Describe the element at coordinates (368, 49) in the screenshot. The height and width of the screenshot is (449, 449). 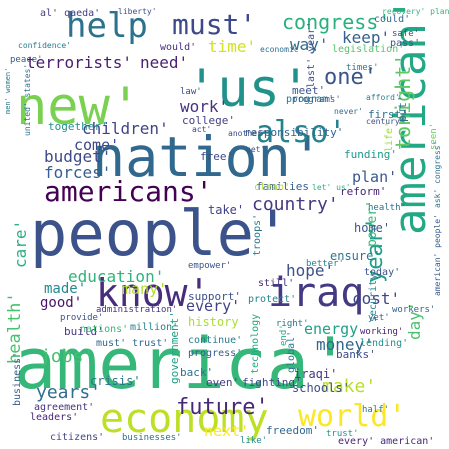
I see `cloud-word: legislation'` at that location.